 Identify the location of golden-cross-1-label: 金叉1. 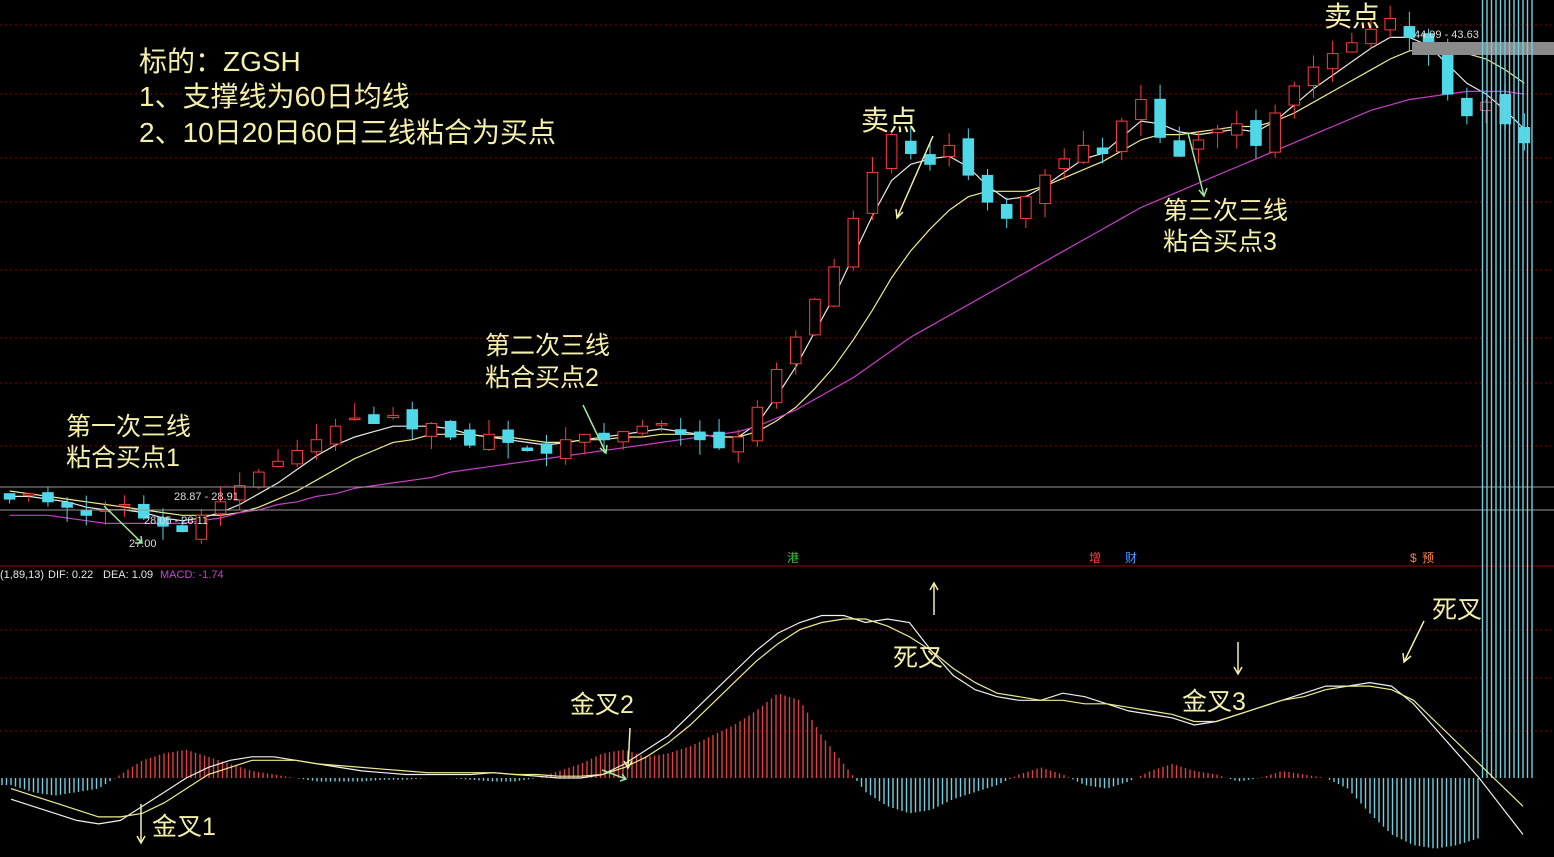
(184, 827).